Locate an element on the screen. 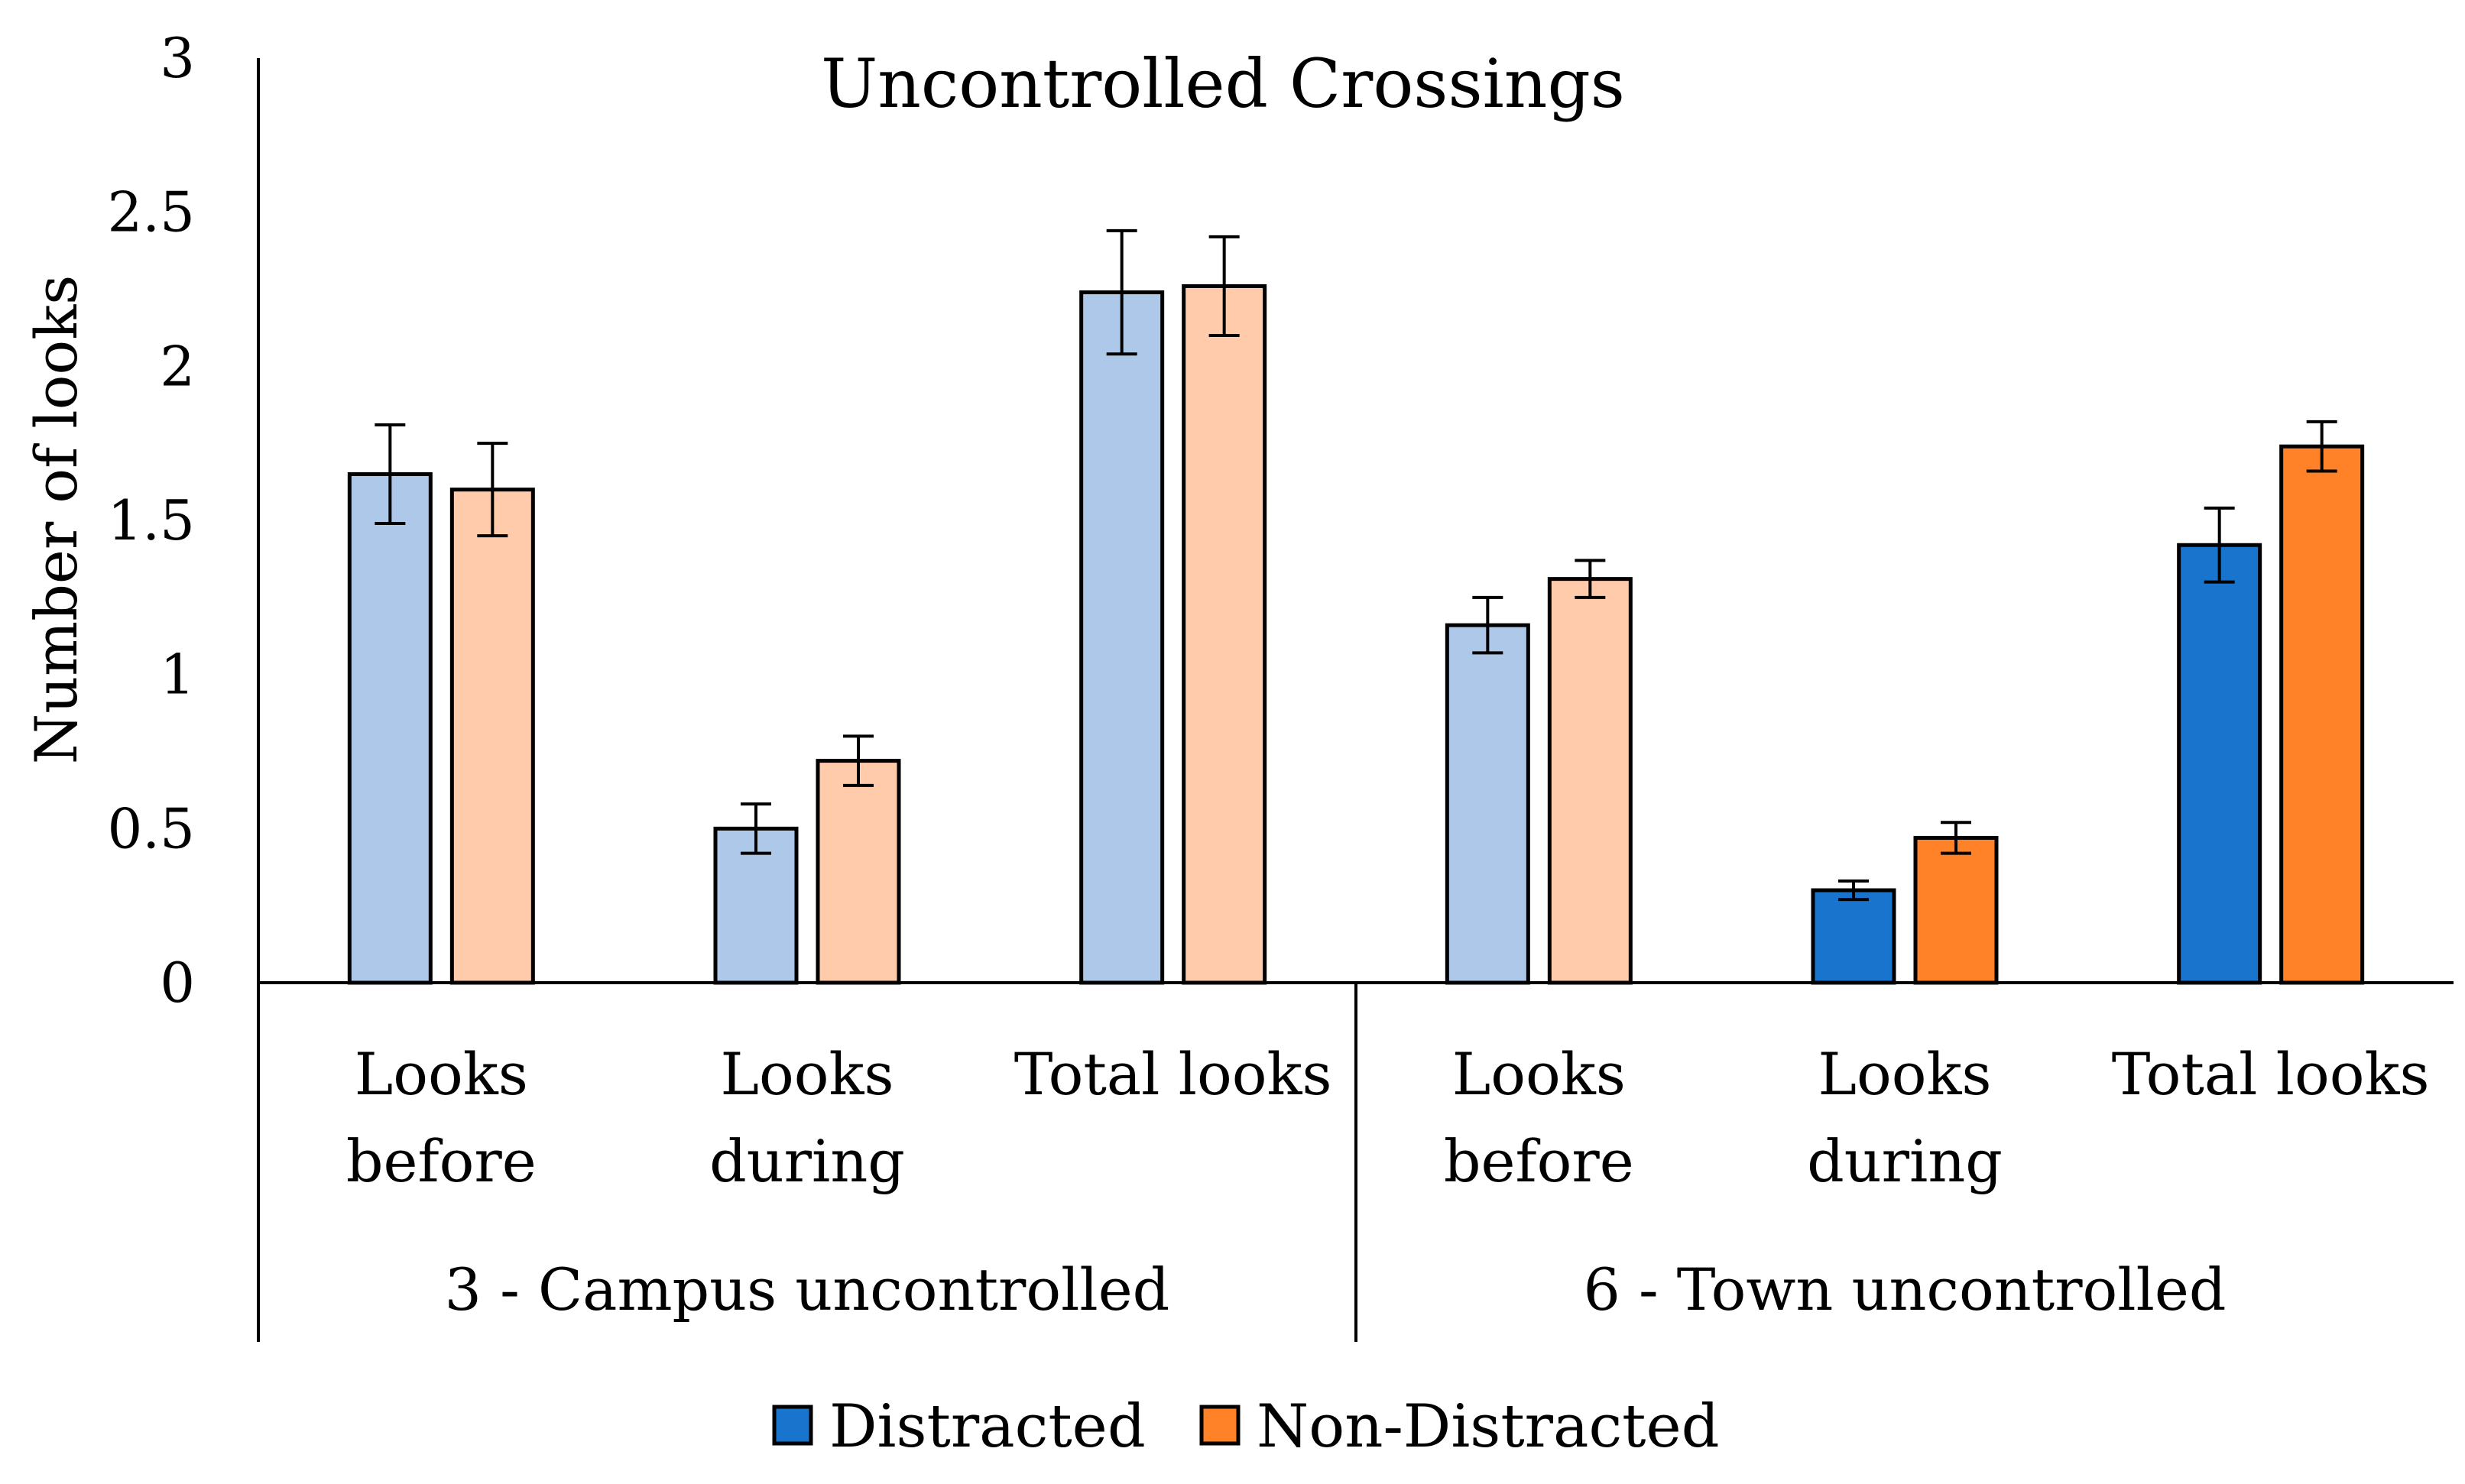 Image resolution: width=2465 pixels, height=1484 pixels. y-tick-label: 3 is located at coordinates (177, 58).